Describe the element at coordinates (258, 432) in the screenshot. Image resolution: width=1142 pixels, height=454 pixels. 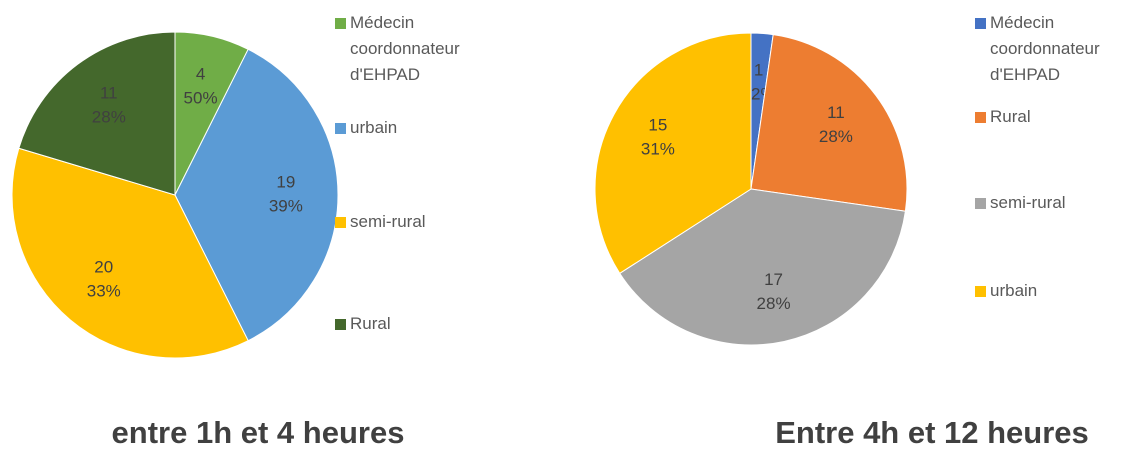
I see `chart-title: entre 1h et 4 heures` at that location.